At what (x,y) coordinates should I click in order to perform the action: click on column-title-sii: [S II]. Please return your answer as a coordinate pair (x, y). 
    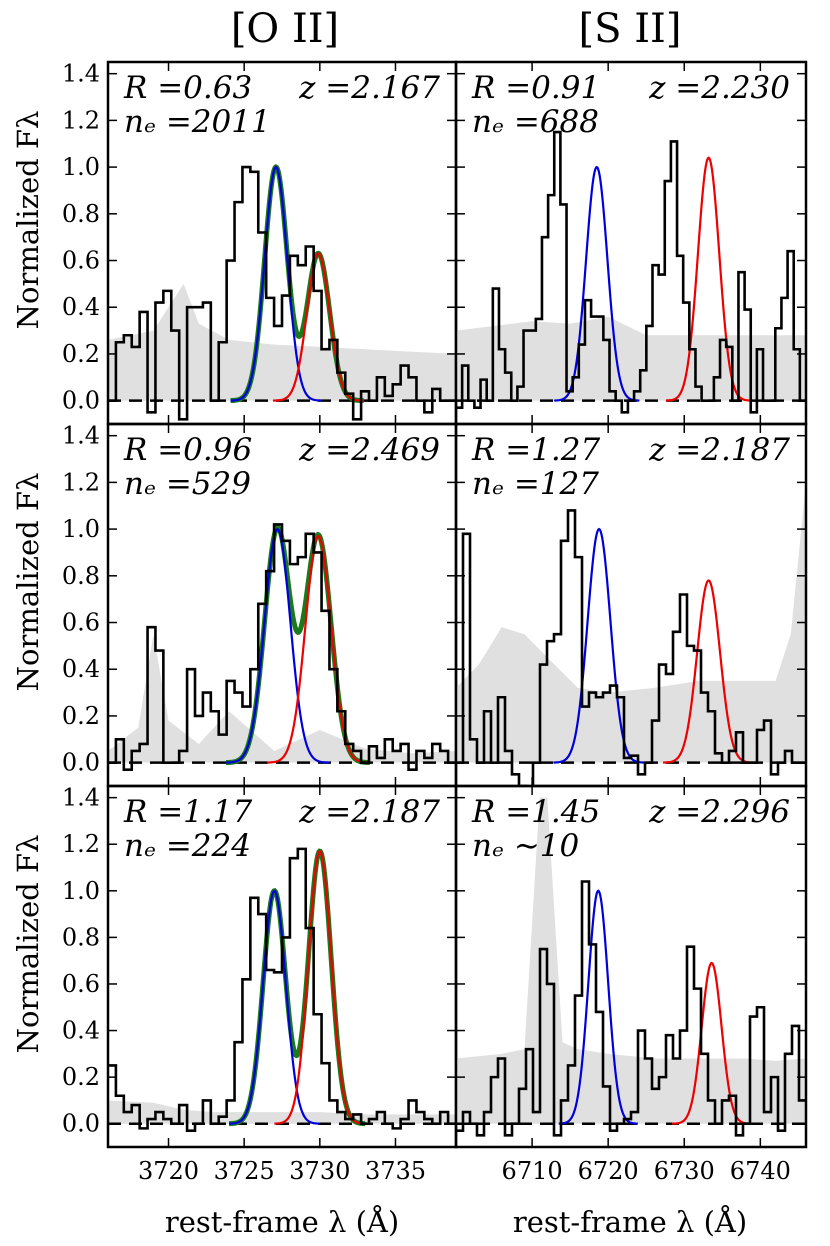
    Looking at the image, I should click on (630, 29).